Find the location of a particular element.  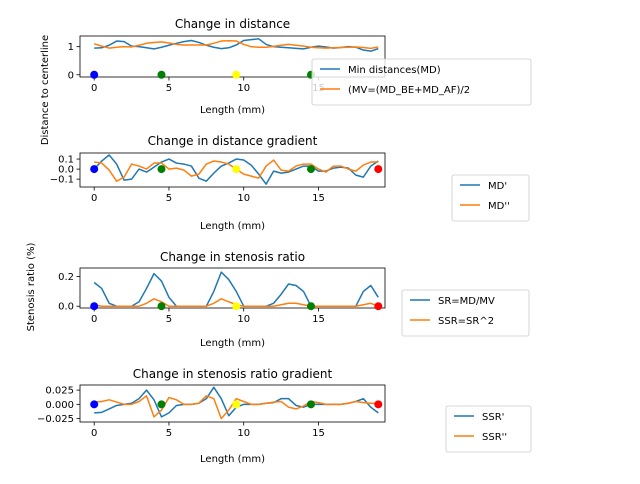

y-tick-label: 0.025 is located at coordinates (59, 391).